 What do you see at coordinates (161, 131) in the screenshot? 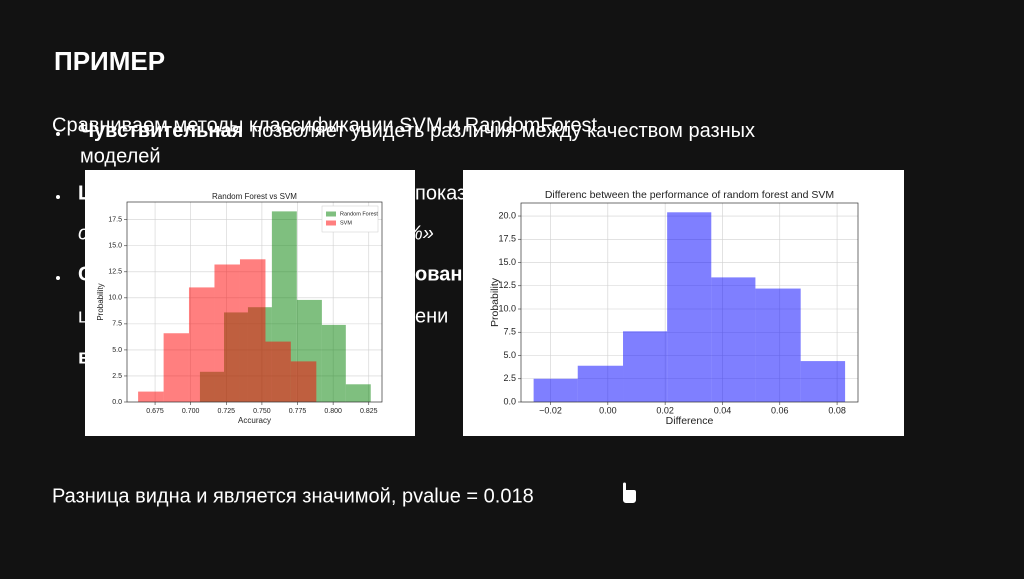
I see `bullet-bold: Чувствительная` at bounding box center [161, 131].